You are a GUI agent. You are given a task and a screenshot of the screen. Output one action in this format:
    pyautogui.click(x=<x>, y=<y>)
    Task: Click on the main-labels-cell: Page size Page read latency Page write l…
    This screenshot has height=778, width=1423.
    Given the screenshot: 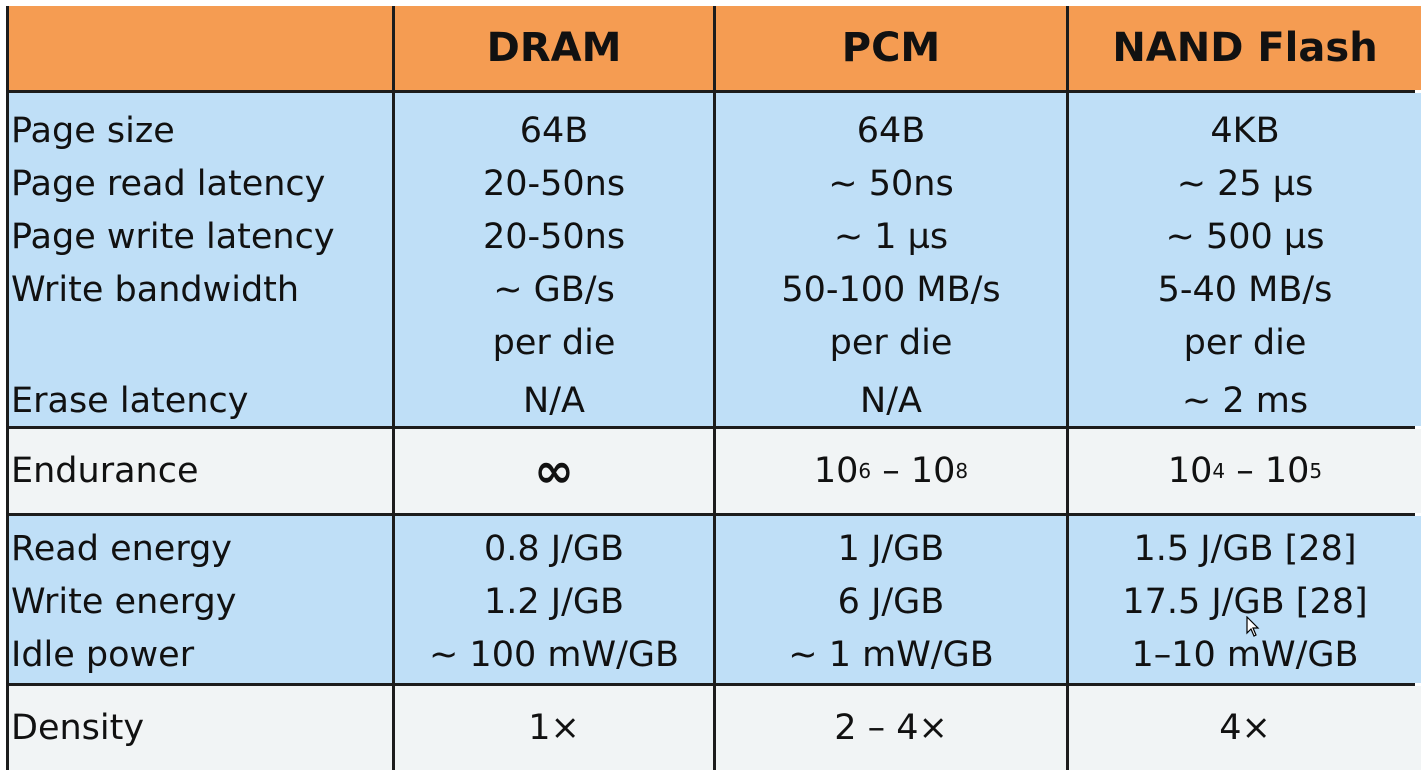 What is the action you would take?
    pyautogui.click(x=200, y=259)
    